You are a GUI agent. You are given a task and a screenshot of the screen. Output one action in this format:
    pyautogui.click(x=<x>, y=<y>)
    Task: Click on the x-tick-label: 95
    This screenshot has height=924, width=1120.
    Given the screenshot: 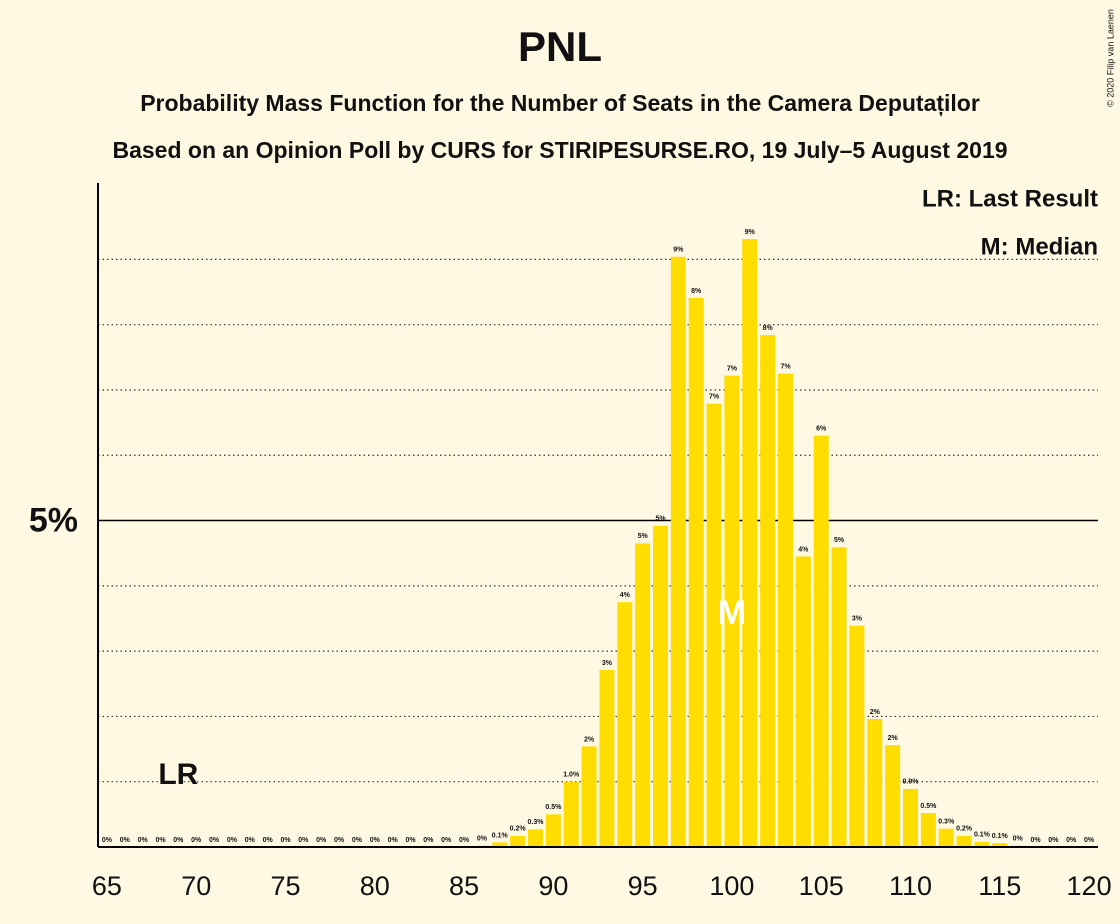 What is the action you would take?
    pyautogui.click(x=643, y=886)
    